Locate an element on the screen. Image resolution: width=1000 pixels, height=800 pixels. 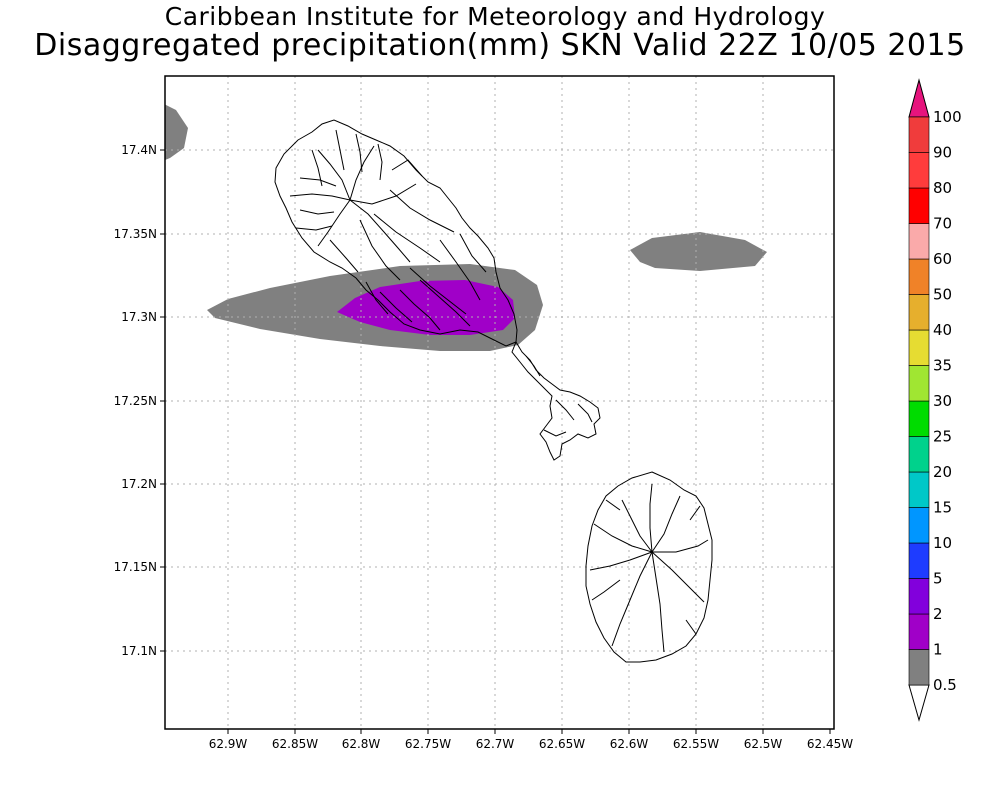
x-tick-label: 62.45W is located at coordinates (830, 744).